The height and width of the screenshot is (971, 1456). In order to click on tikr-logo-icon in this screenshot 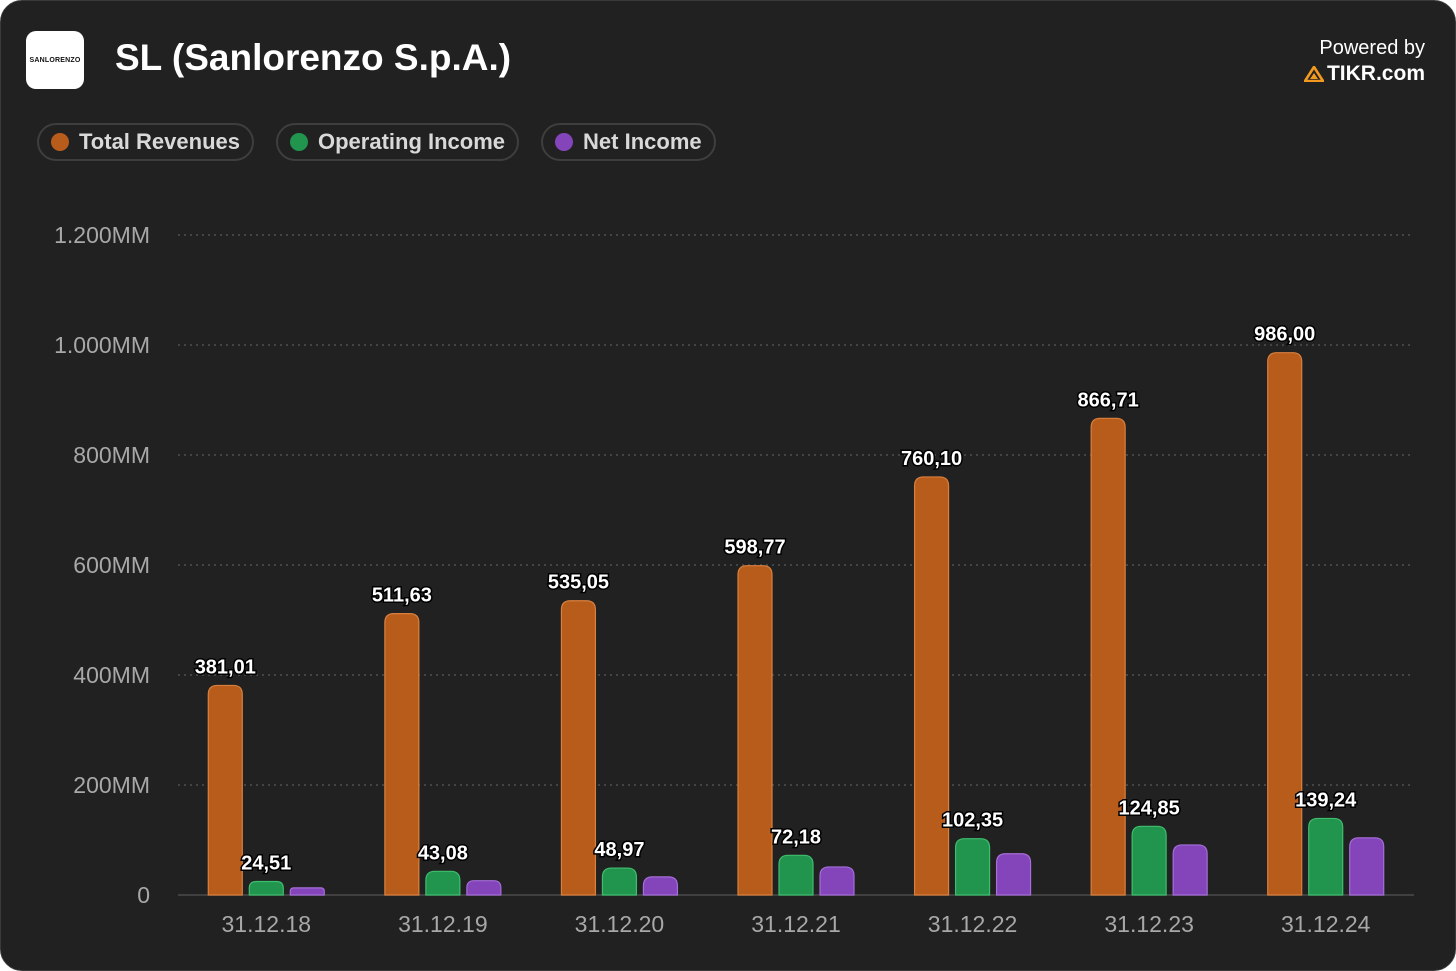, I will do `click(1313, 73)`.